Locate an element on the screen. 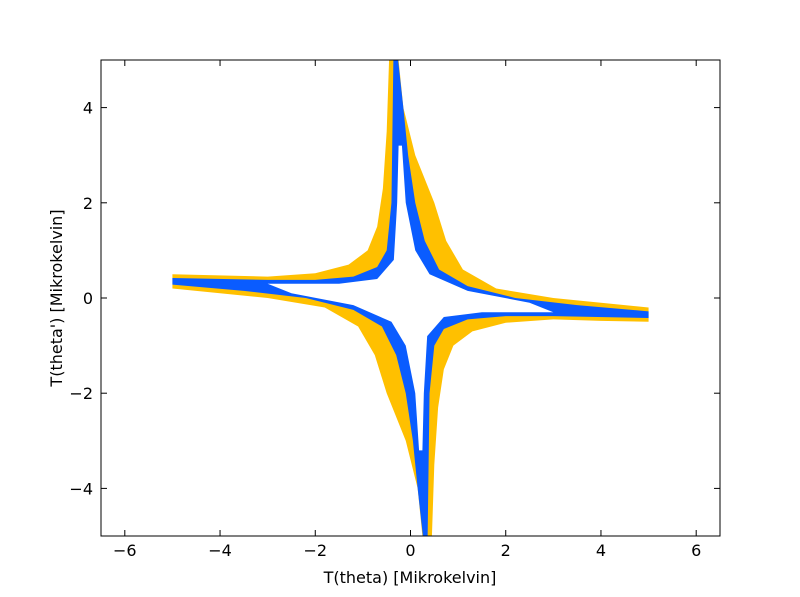 Image resolution: width=800 pixels, height=597 pixels. x-axis-label: T(theta) [Mikrokelvin] is located at coordinates (410, 577).